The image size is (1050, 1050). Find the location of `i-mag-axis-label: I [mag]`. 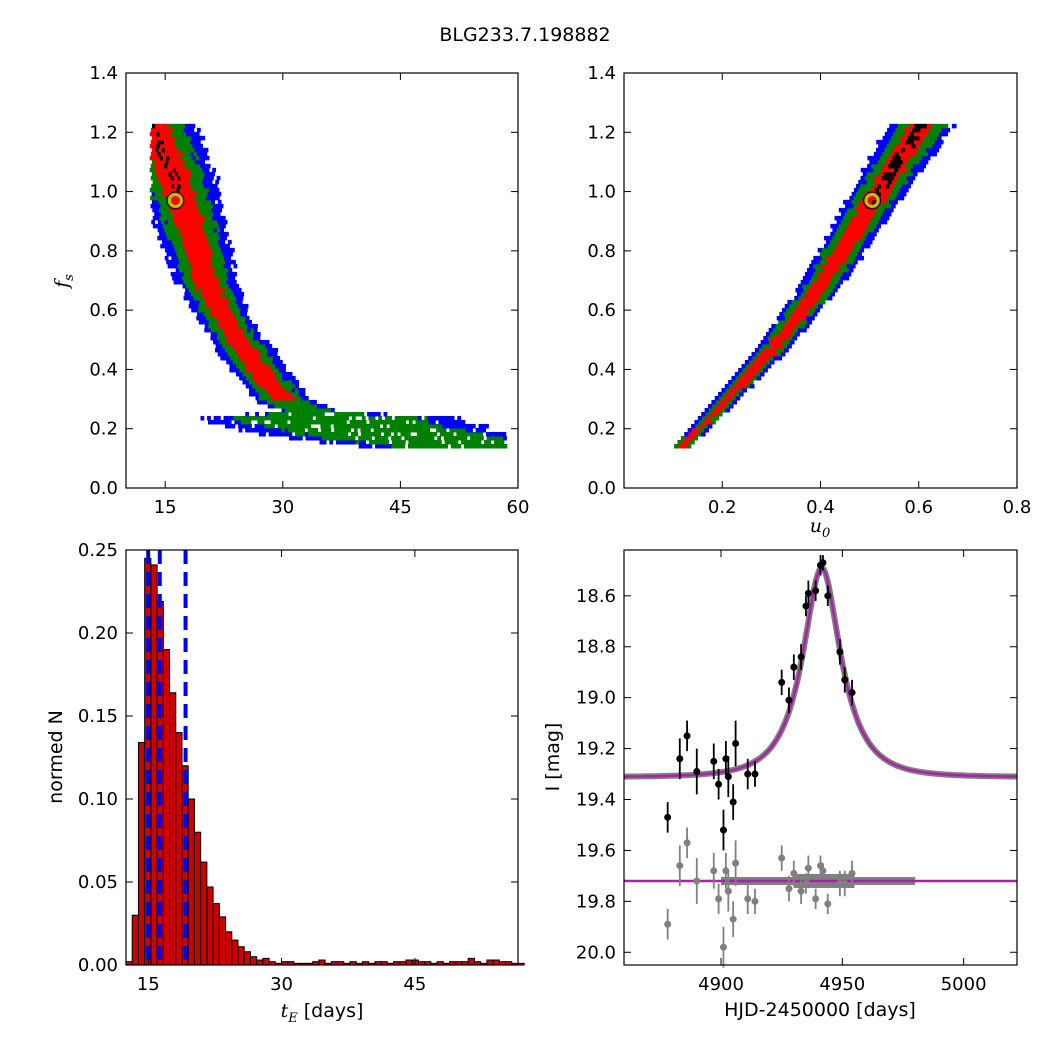

i-mag-axis-label: I [mag] is located at coordinates (553, 757).